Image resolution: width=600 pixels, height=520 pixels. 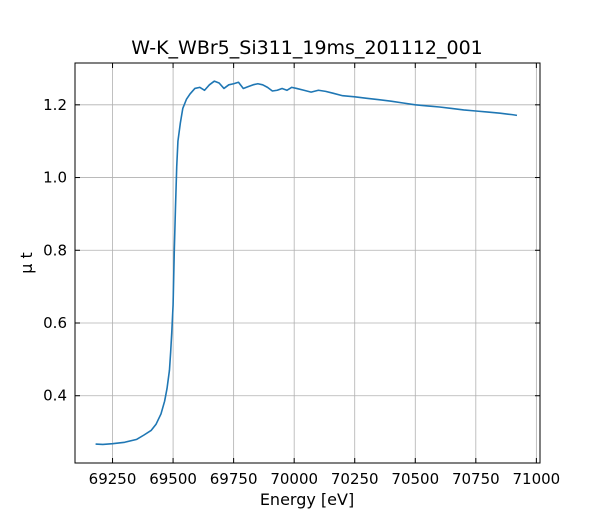 I want to click on x-tick-label: 70250, so click(x=355, y=479).